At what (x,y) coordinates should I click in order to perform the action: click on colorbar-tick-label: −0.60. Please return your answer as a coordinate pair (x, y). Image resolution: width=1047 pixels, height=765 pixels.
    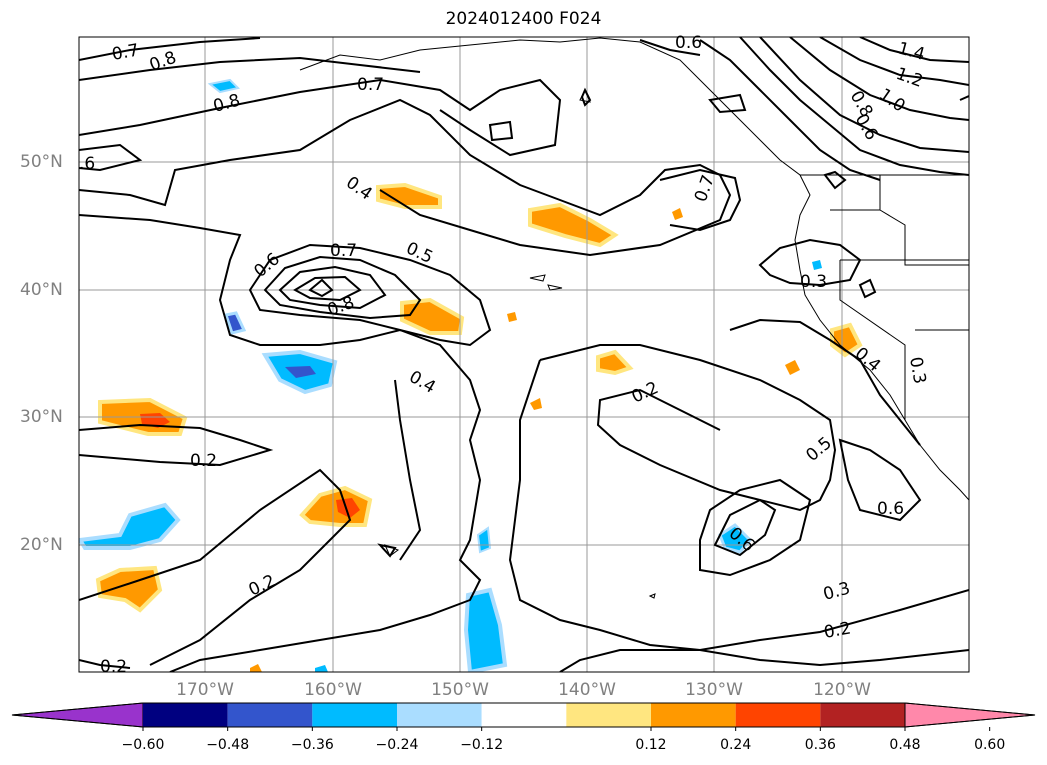
    Looking at the image, I should click on (143, 745).